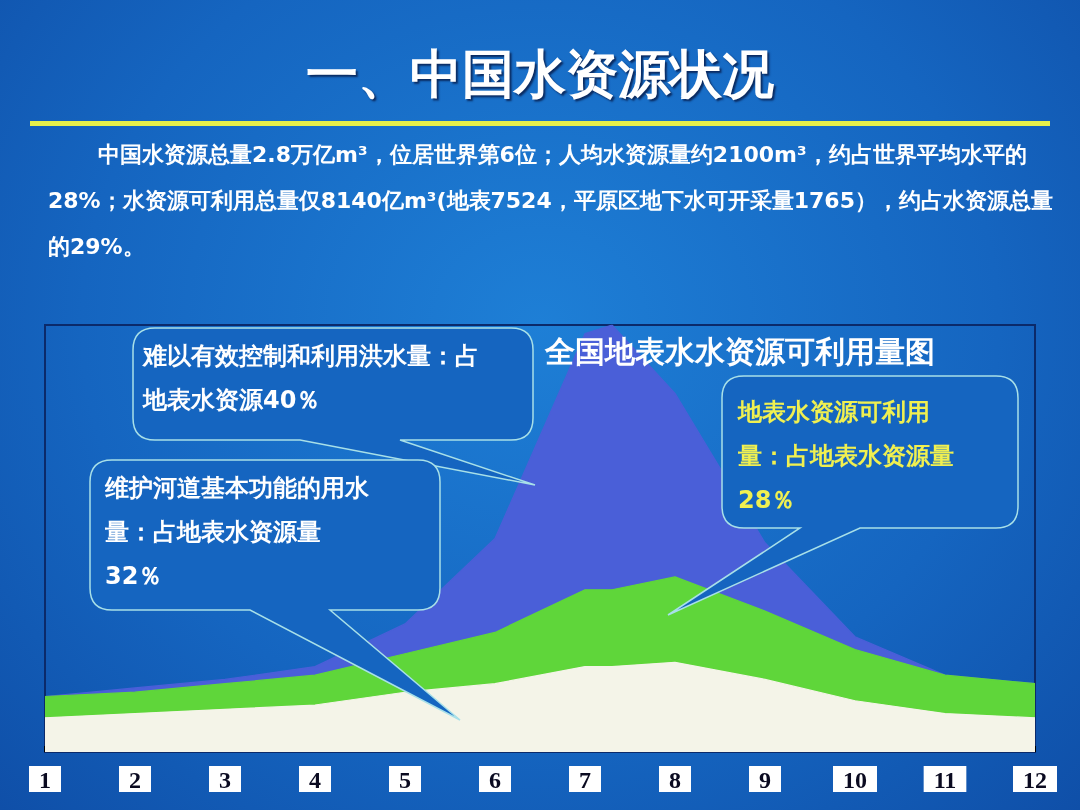  I want to click on x-tick-label: 12, so click(1035, 780).